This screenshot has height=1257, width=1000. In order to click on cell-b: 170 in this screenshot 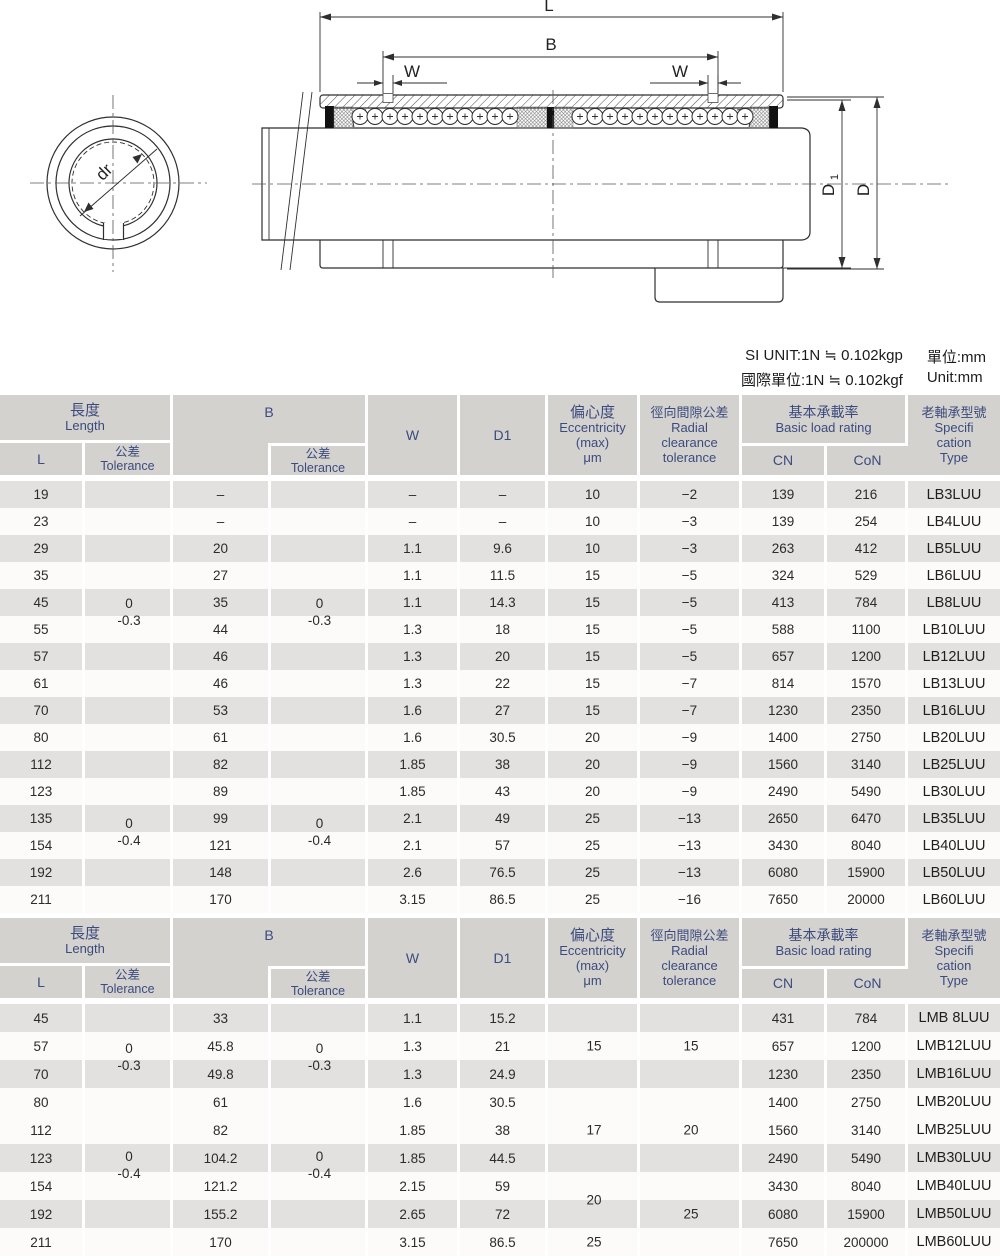, I will do `click(222, 1242)`.